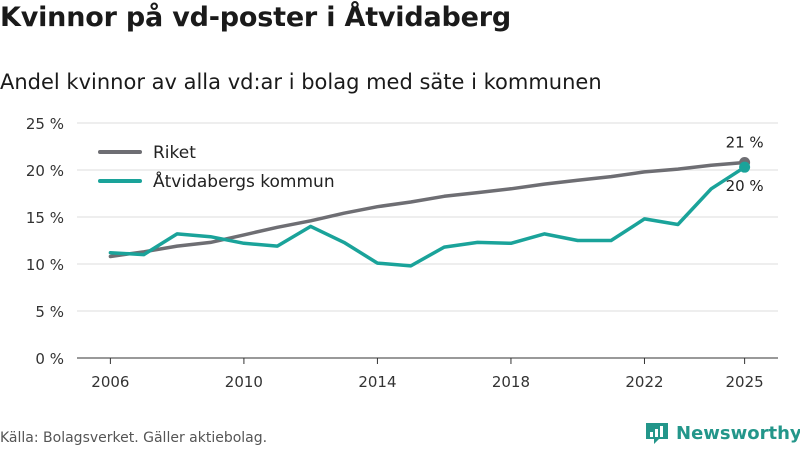 This screenshot has height=450, width=800. Describe the element at coordinates (657, 433) in the screenshot. I see `newsworthy-logo-icon` at that location.